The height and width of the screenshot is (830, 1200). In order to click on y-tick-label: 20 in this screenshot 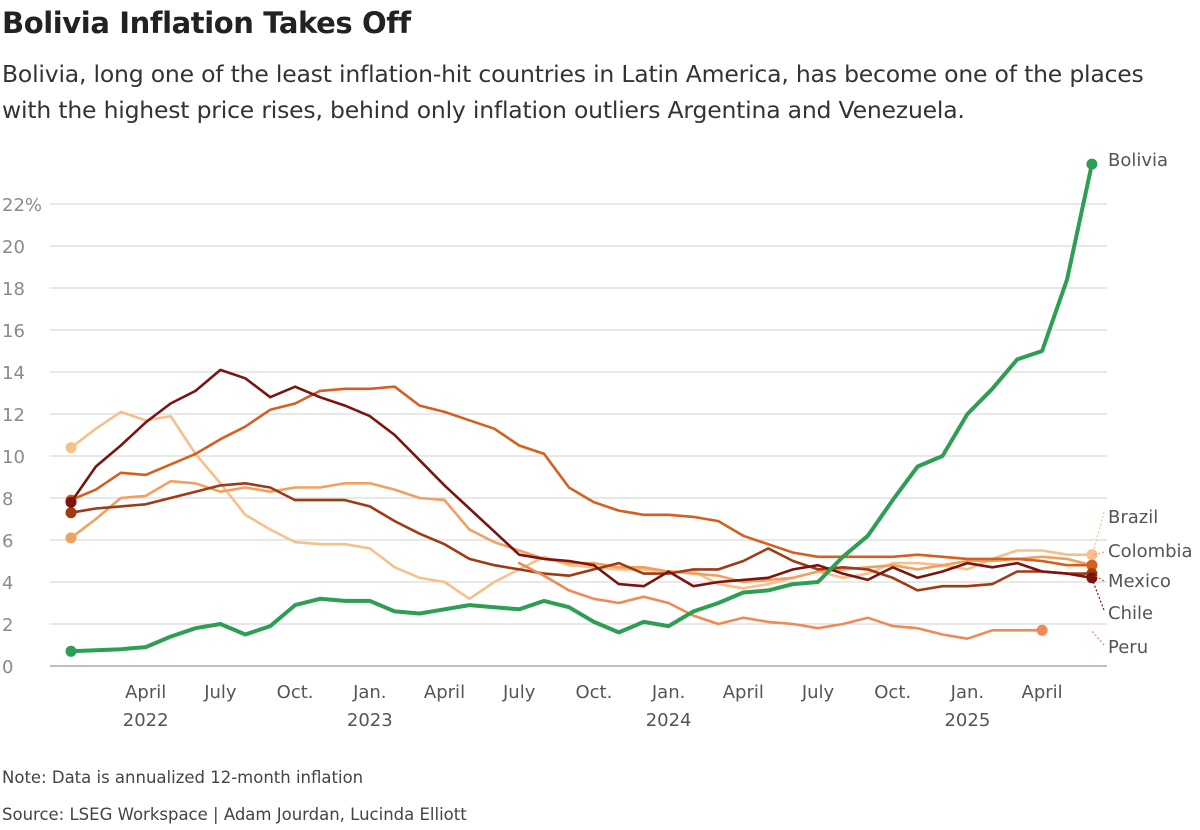, I will do `click(13, 247)`.